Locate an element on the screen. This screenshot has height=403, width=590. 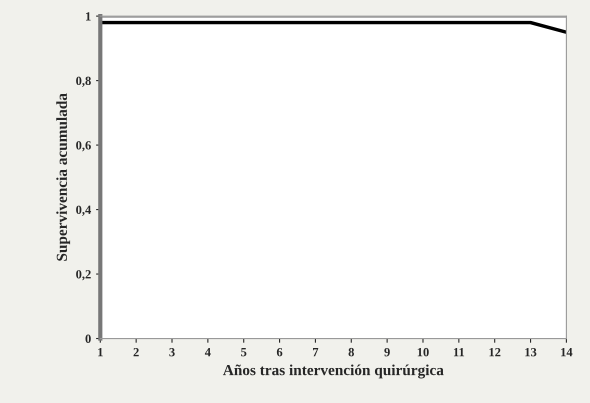
x-tick-label: 7 is located at coordinates (315, 352).